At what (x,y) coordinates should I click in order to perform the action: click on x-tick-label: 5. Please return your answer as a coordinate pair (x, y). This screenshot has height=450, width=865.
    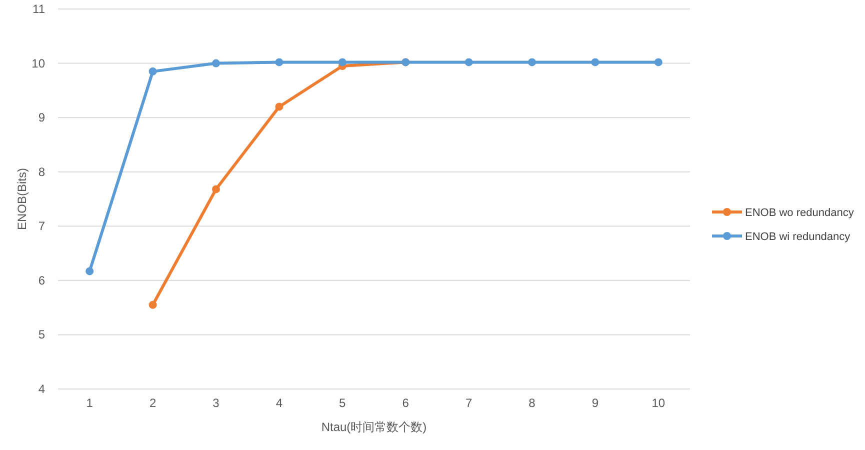
    Looking at the image, I should click on (342, 403).